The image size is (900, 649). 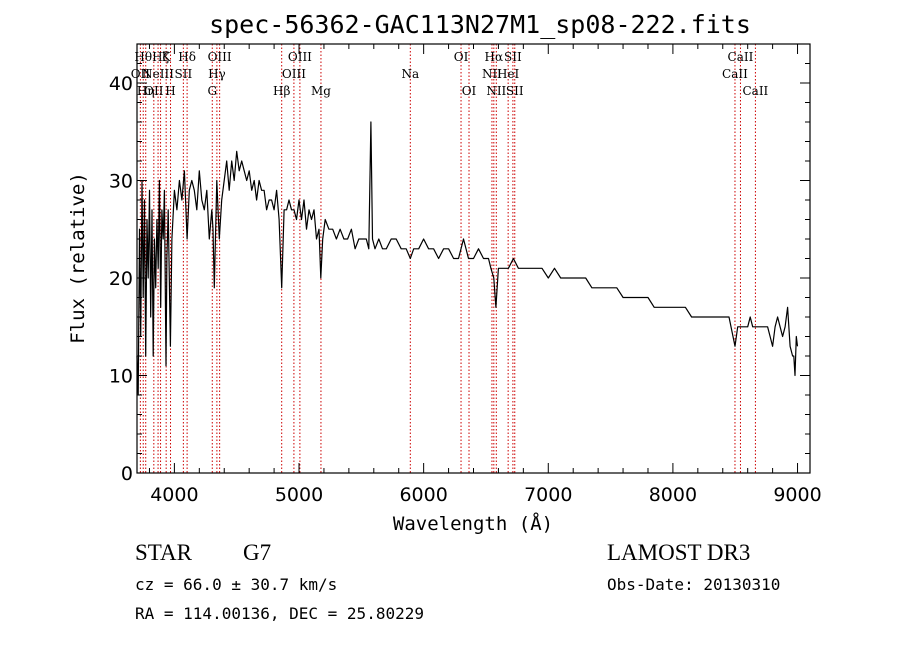 I want to click on x-tick-label: 6000, so click(x=423, y=495).